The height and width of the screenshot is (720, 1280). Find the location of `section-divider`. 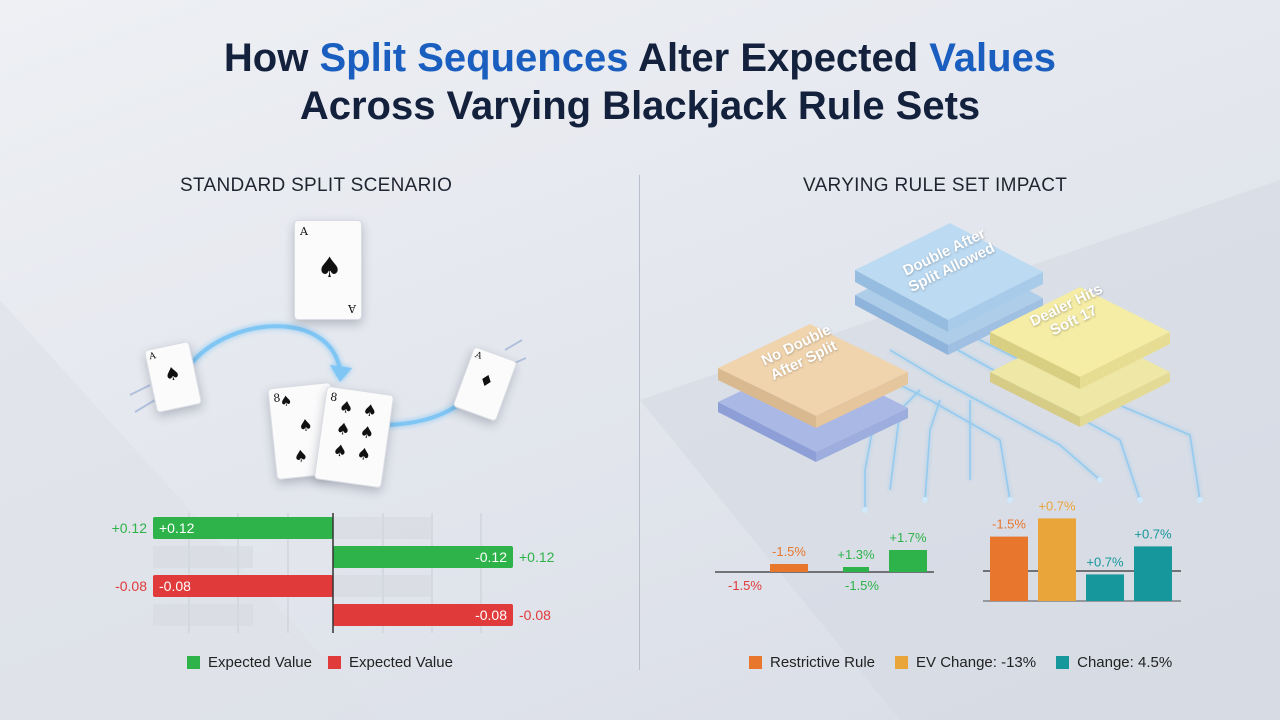

section-divider is located at coordinates (639, 422).